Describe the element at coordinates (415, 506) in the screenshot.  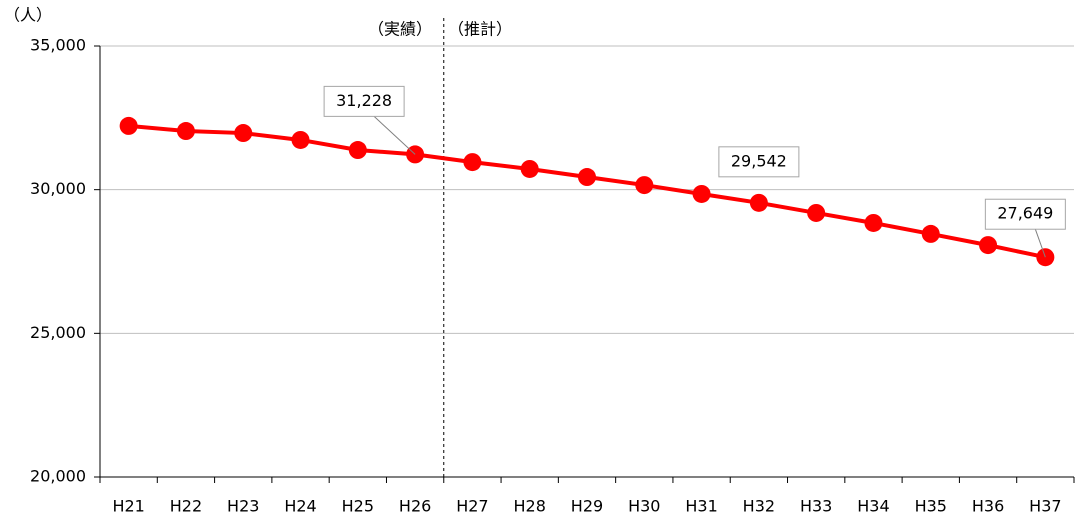
I see `x-tick-label: H26` at that location.